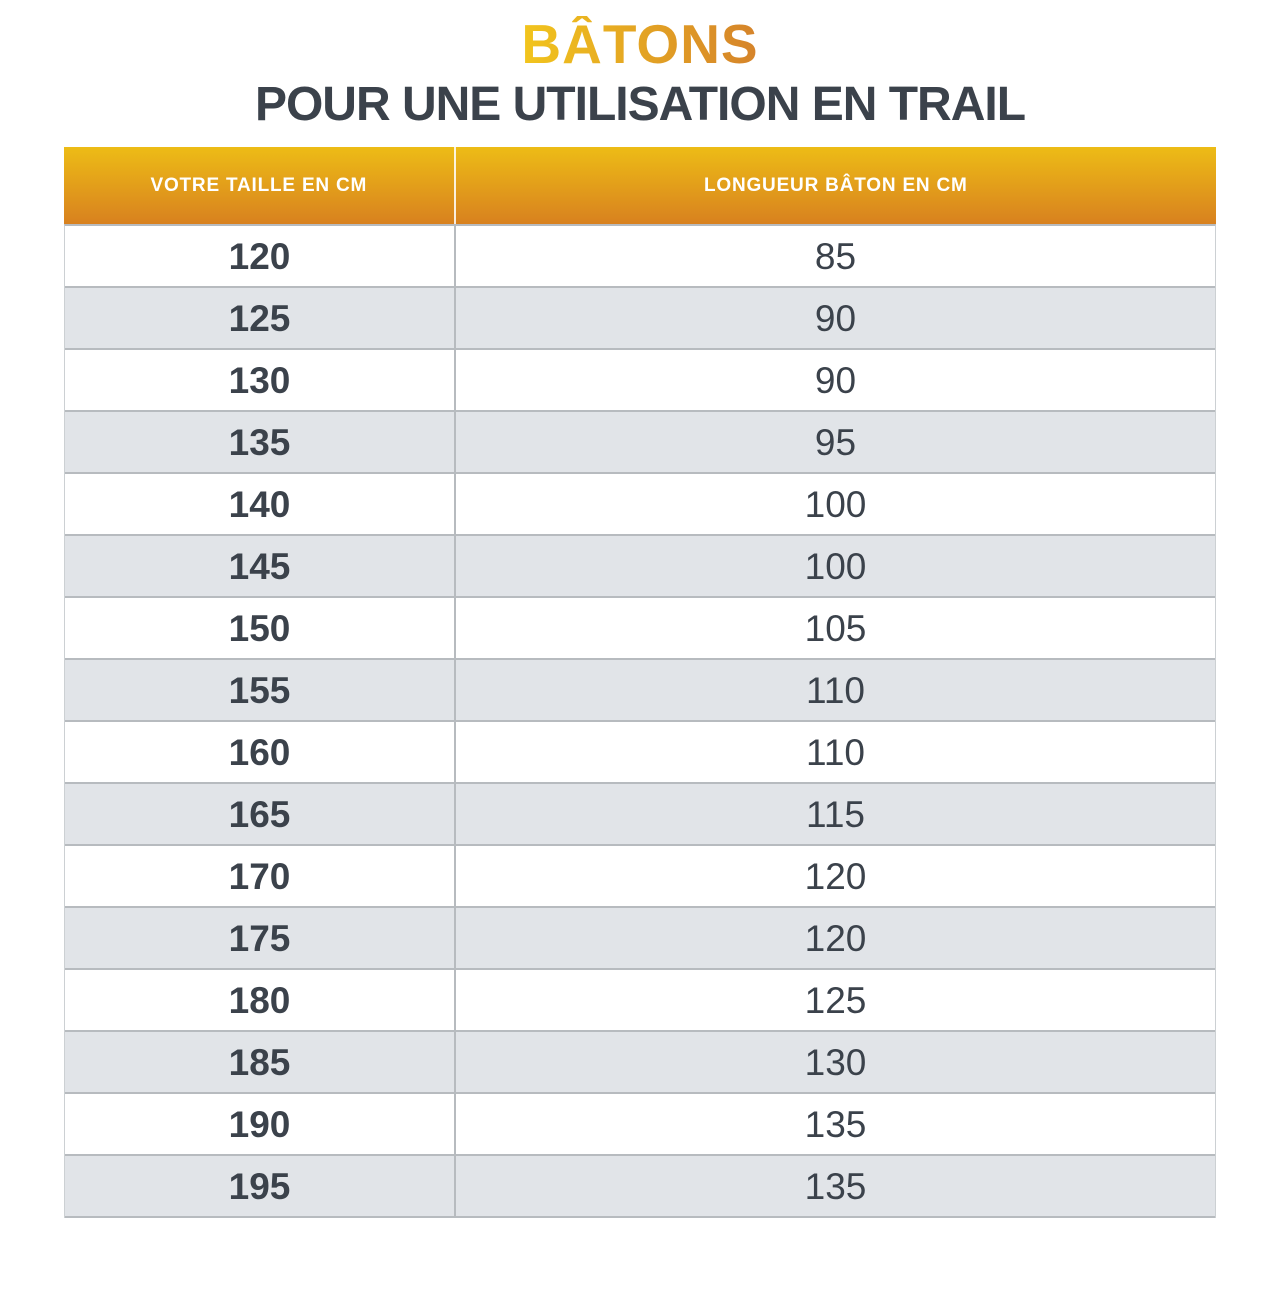 The width and height of the screenshot is (1280, 1296). I want to click on height-cell: 125, so click(260, 318).